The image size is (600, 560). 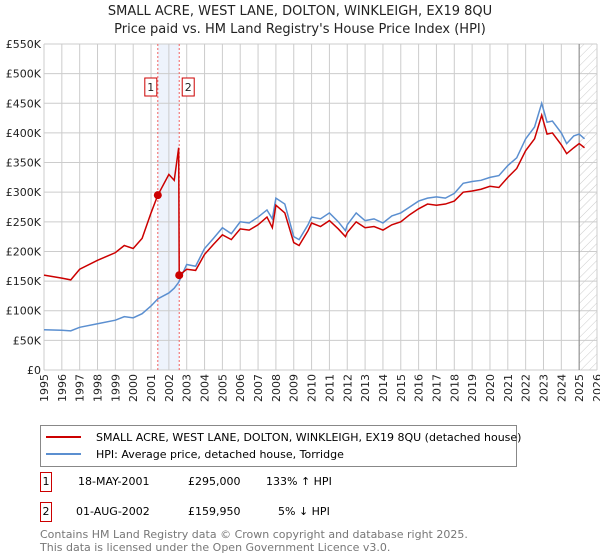 I want to click on x-tick-label: 2017, so click(x=436, y=388).